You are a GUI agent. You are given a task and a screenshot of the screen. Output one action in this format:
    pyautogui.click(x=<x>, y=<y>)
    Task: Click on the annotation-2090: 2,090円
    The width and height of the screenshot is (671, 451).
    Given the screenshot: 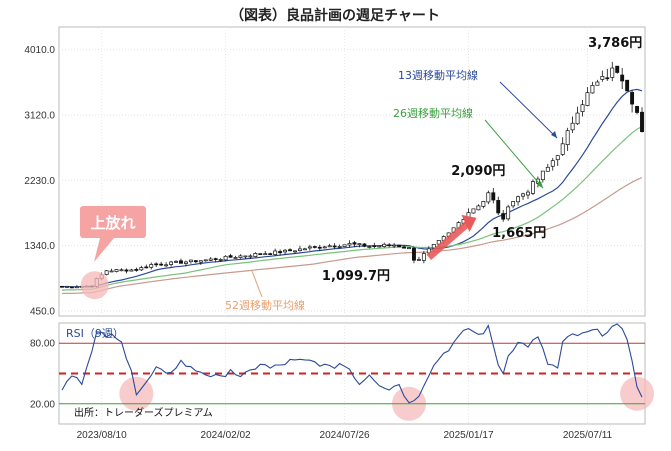 What is the action you would take?
    pyautogui.click(x=478, y=171)
    